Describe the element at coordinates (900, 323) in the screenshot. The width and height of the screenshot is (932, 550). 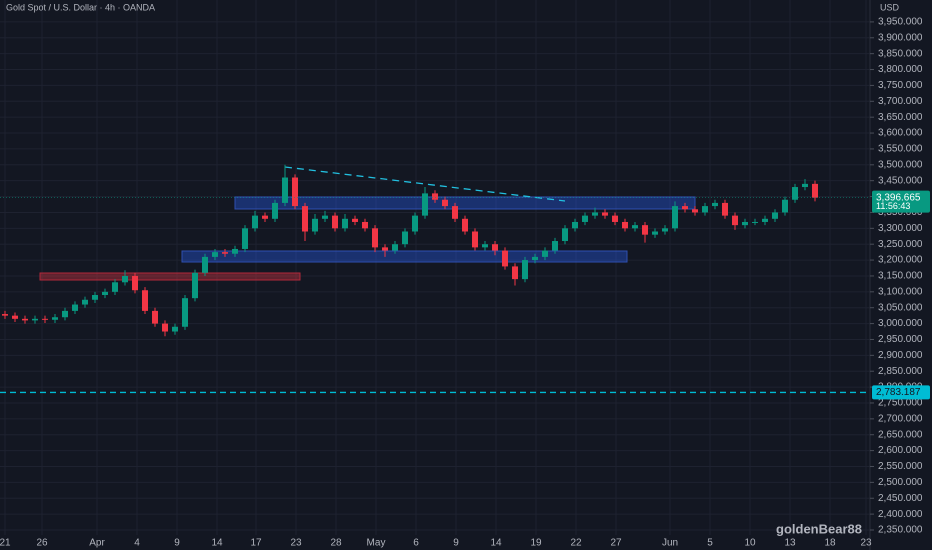
I see `y-tick-label: 3,000.000` at that location.